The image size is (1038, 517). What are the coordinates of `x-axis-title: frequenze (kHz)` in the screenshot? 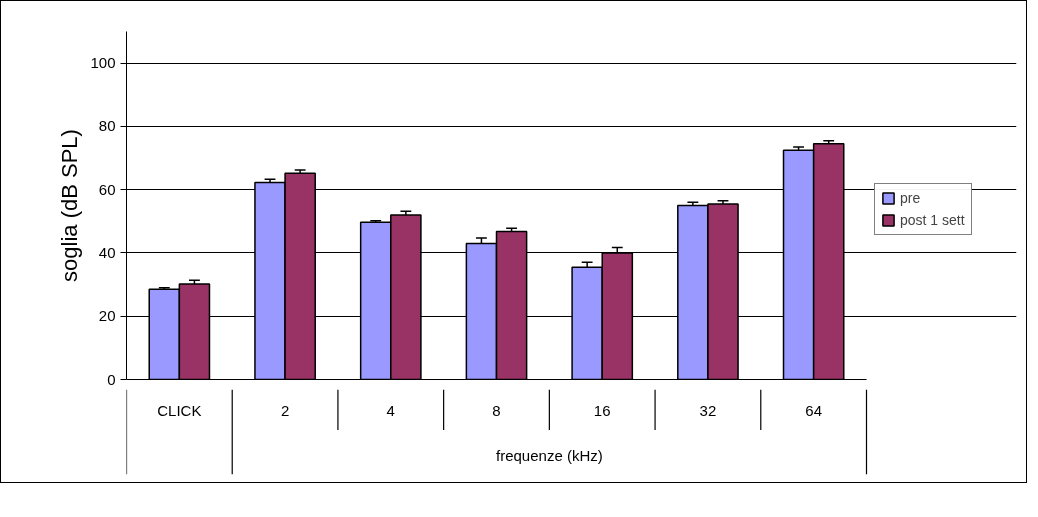 It's located at (549, 455).